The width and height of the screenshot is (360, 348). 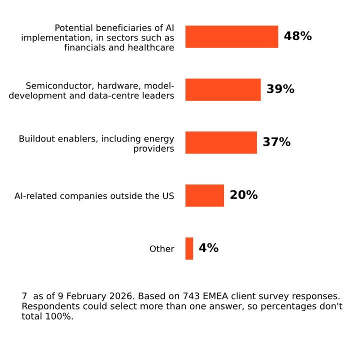 What do you see at coordinates (298, 35) in the screenshot?
I see `data-label: 48%` at bounding box center [298, 35].